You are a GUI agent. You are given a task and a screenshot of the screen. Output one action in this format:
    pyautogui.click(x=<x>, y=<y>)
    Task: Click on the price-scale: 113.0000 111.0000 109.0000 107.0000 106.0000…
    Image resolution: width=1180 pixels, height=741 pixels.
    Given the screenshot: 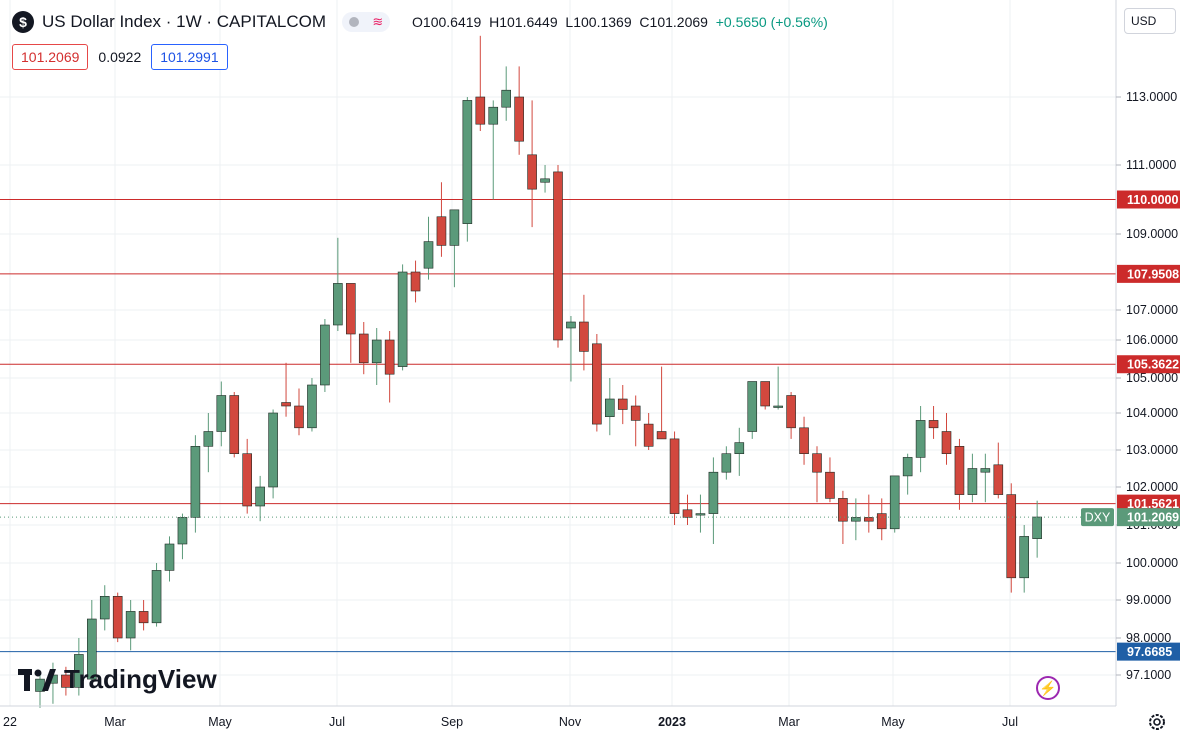 What is the action you would take?
    pyautogui.click(x=1147, y=386)
    